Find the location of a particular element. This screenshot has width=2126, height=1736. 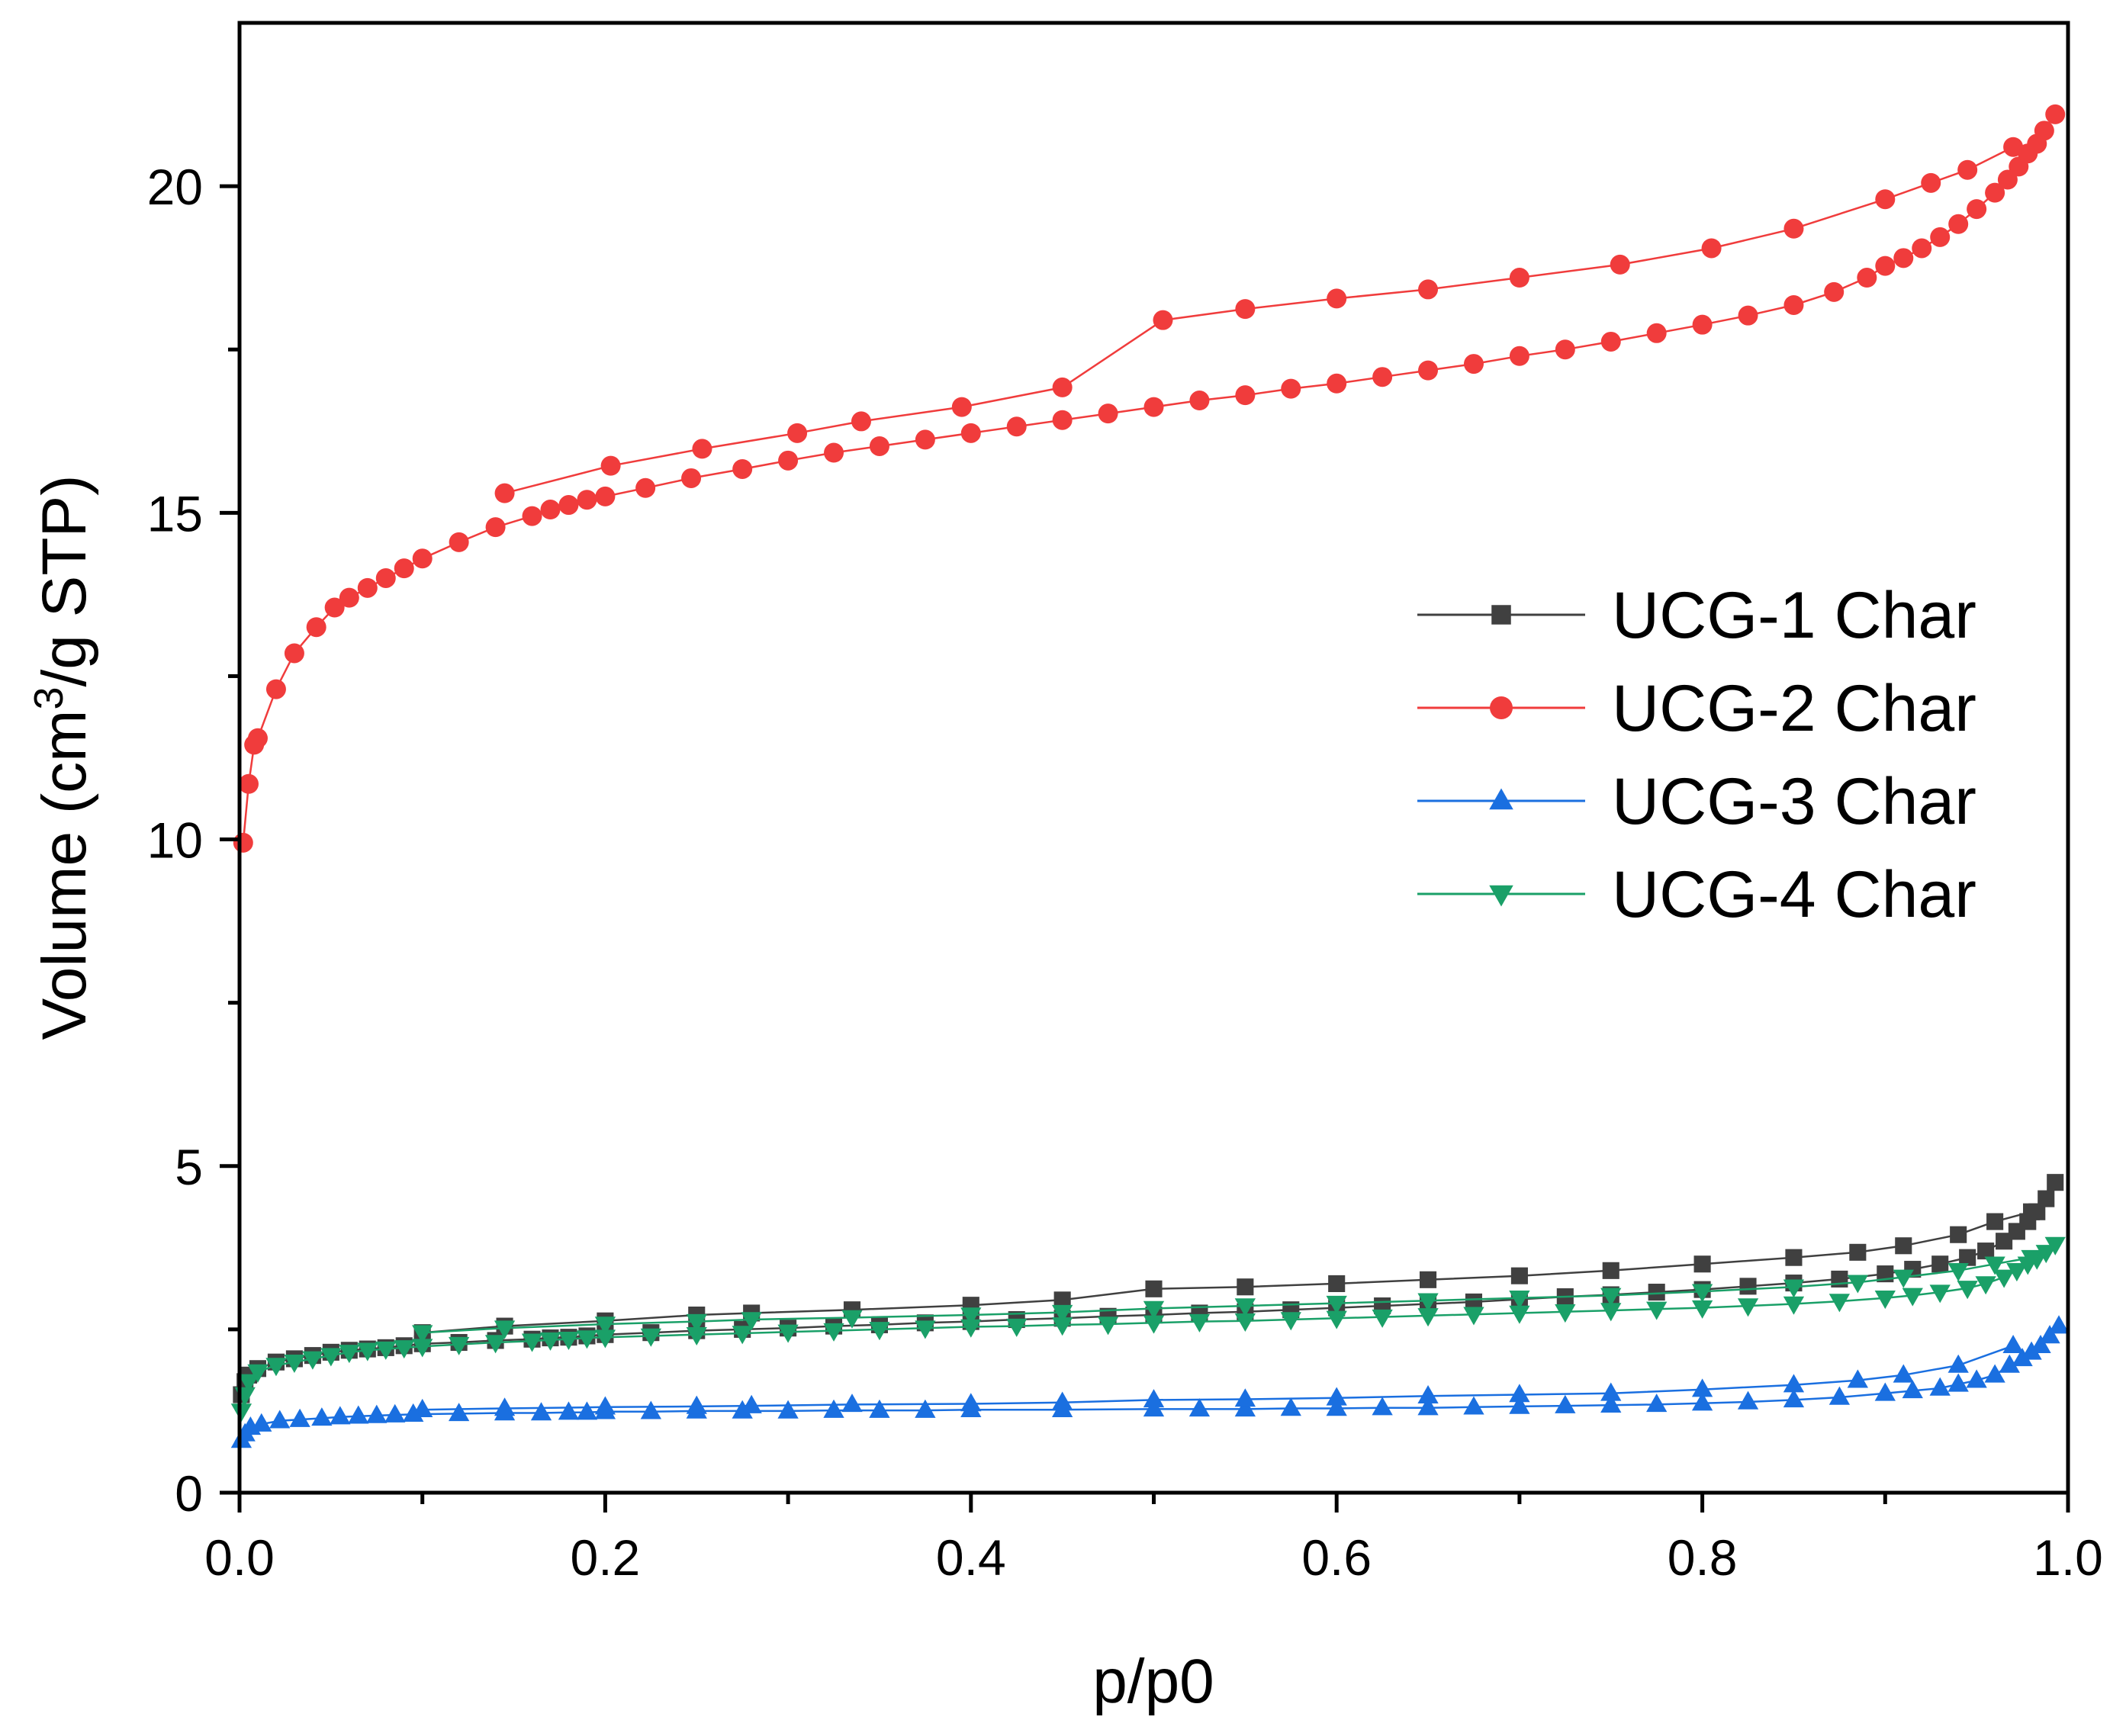

legend-item-1: UCG-1 Char is located at coordinates (1697, 615).